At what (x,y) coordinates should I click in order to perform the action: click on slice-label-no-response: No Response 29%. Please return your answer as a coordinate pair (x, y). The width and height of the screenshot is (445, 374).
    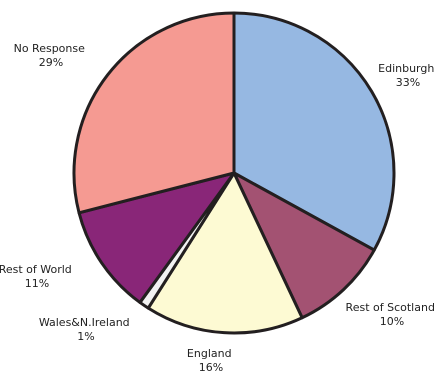
    Looking at the image, I should click on (51, 55).